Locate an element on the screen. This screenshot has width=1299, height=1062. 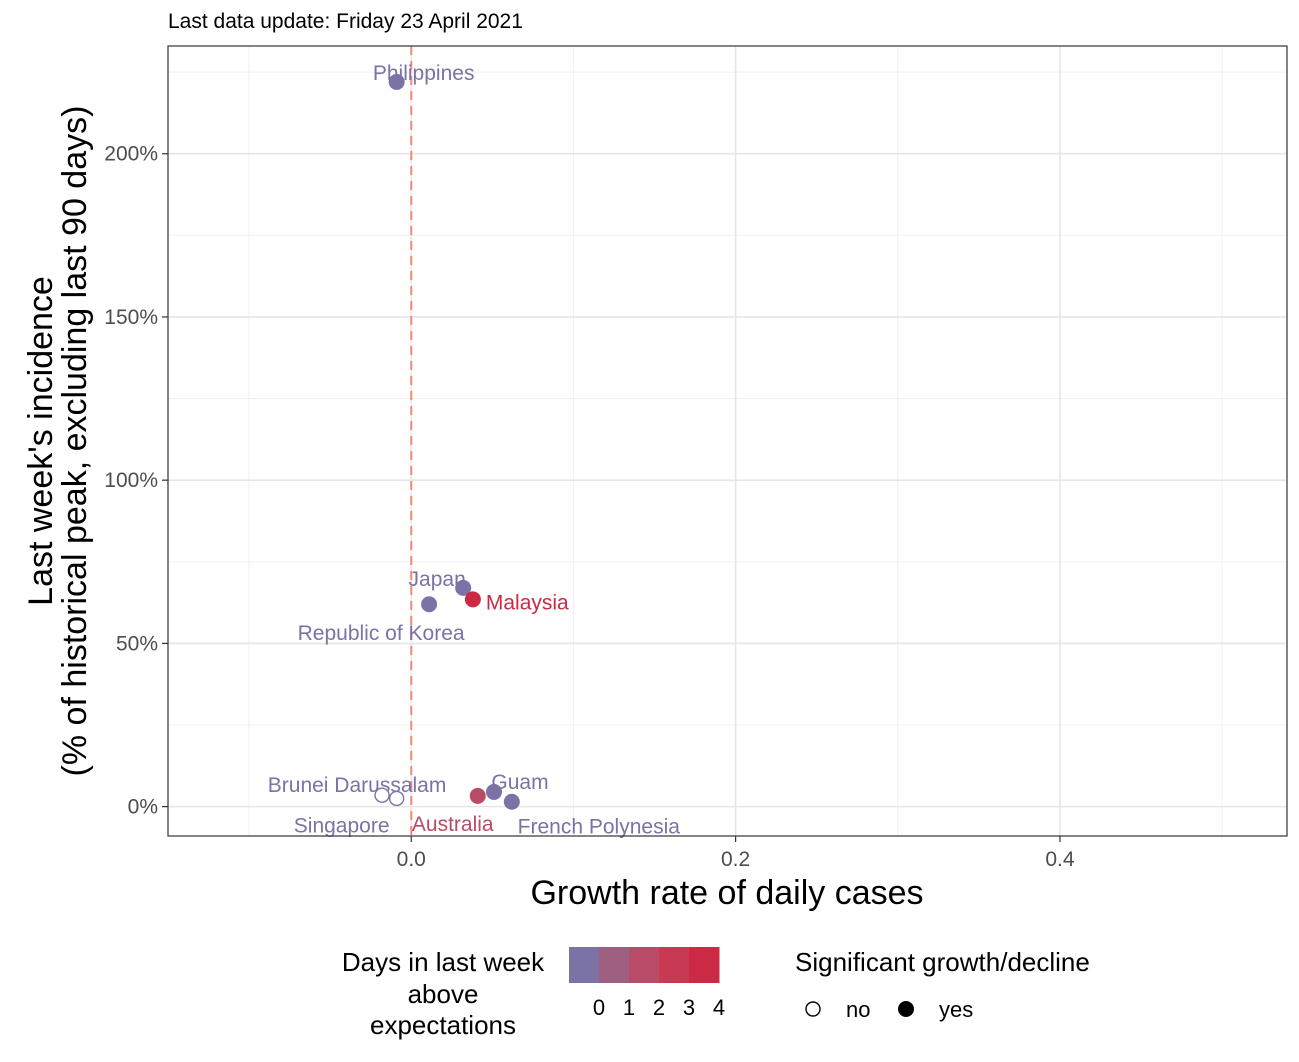
point-republic-of-korea is located at coordinates (429, 604).